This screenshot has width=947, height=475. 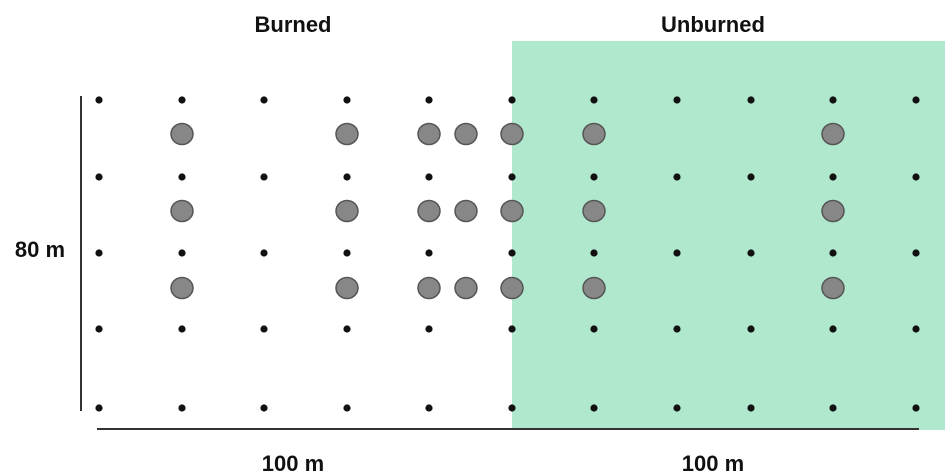 What do you see at coordinates (293, 24) in the screenshot?
I see `burned-label: Burned` at bounding box center [293, 24].